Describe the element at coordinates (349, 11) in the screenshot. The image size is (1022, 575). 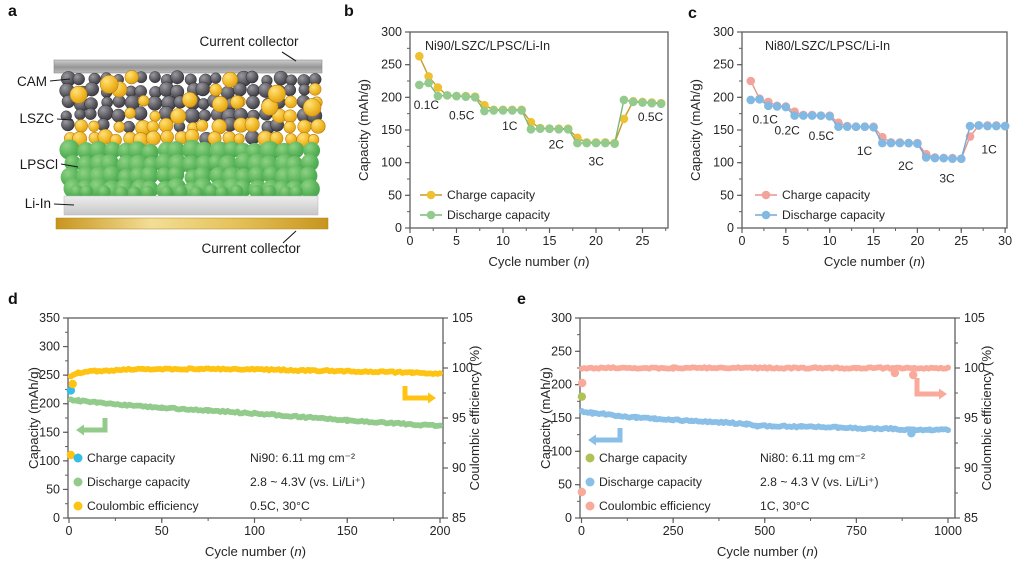
I see `panel-label-b: b` at that location.